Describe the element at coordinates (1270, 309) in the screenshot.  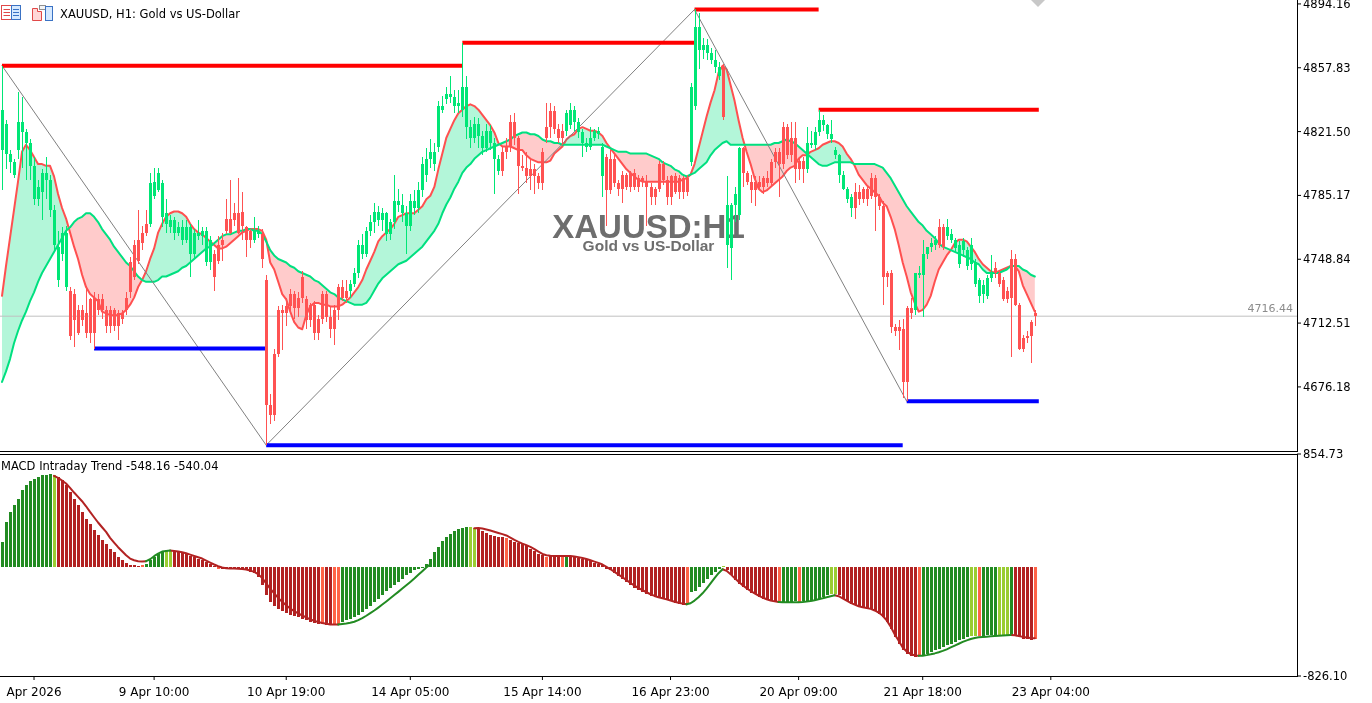
I see `ref-line-label: 4716.44` at that location.